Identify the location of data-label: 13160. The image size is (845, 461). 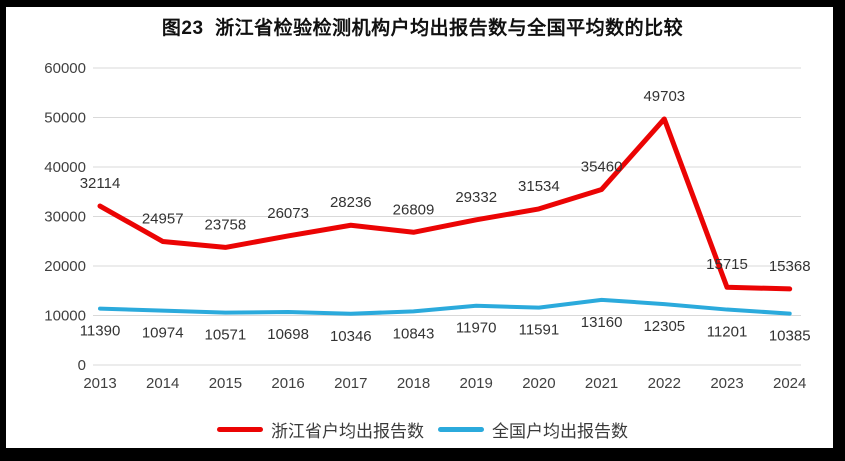
(602, 322).